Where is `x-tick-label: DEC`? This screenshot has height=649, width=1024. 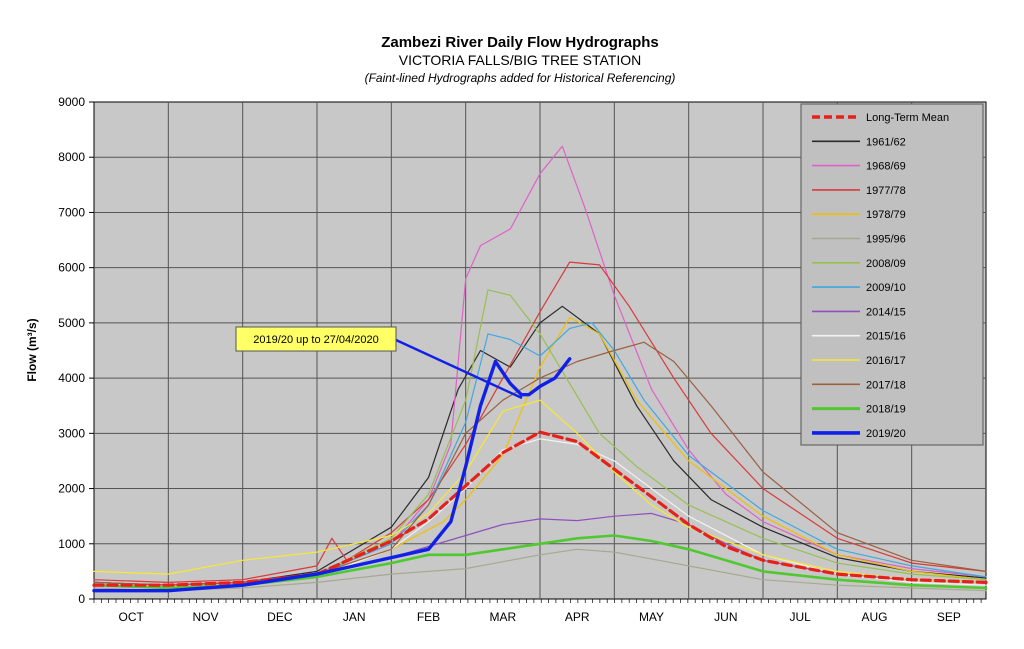 x-tick-label: DEC is located at coordinates (280, 617).